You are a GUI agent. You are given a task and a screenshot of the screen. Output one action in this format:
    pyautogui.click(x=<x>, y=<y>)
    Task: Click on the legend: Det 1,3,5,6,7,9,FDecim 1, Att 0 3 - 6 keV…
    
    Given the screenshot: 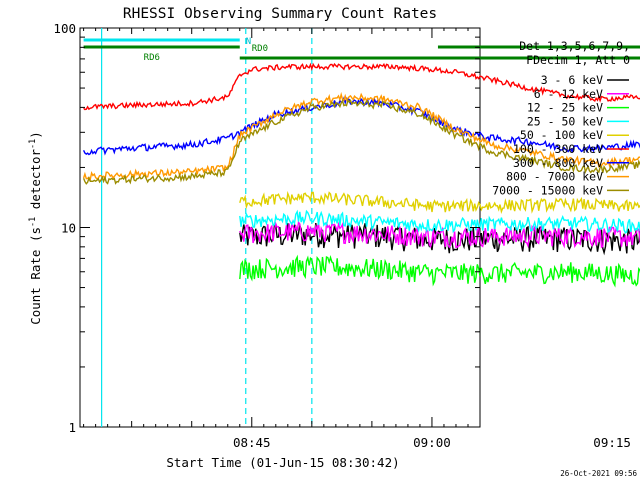 What is the action you would take?
    pyautogui.click(x=561, y=118)
    